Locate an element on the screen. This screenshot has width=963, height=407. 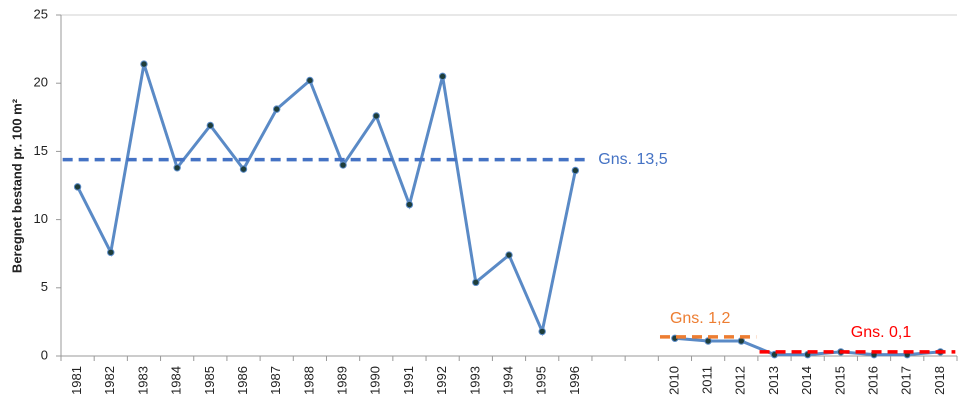
x-tick-label: 2010 is located at coordinates (673, 380).